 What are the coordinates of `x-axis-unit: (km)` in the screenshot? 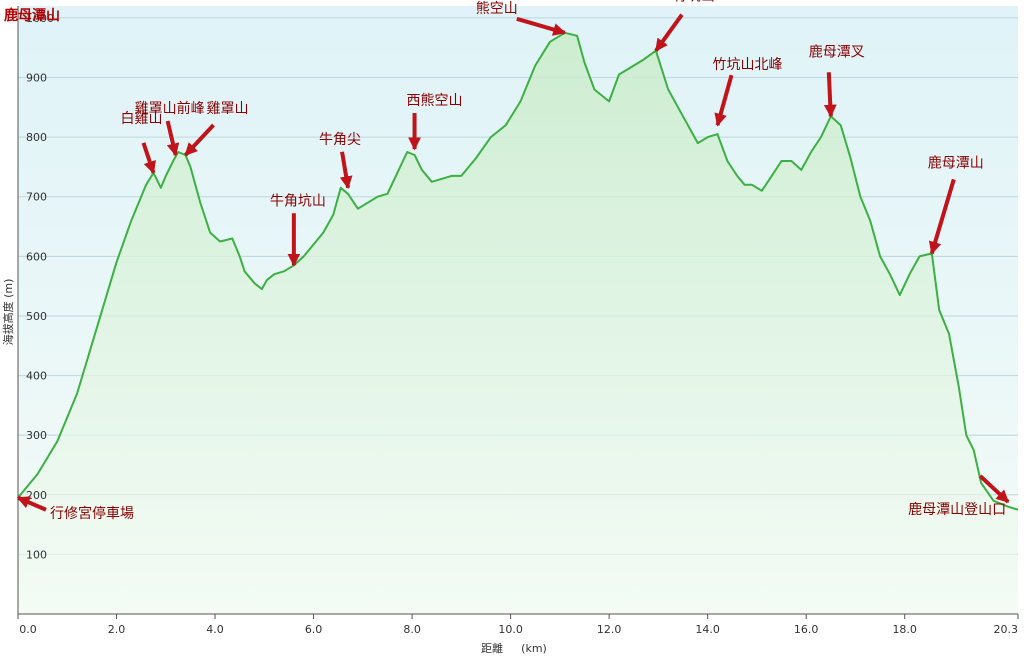 It's located at (534, 648).